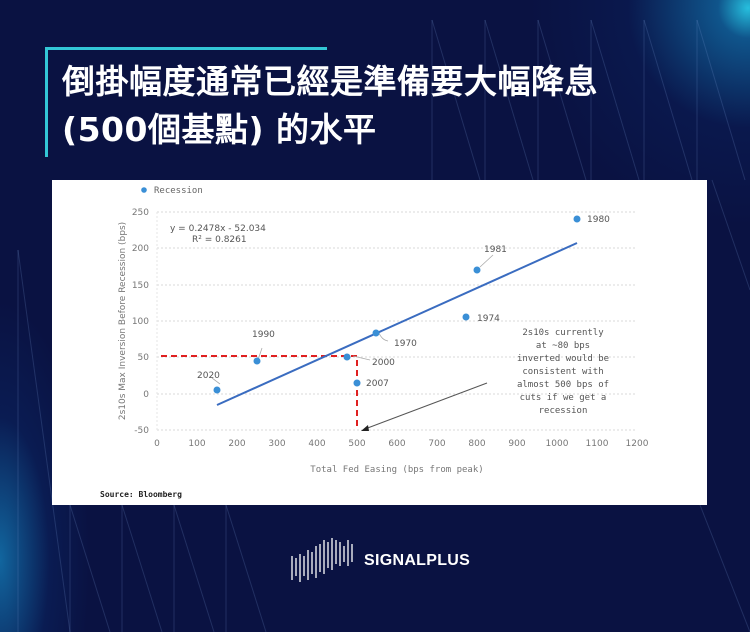  I want to click on svg-text: 50, so click(144, 358).